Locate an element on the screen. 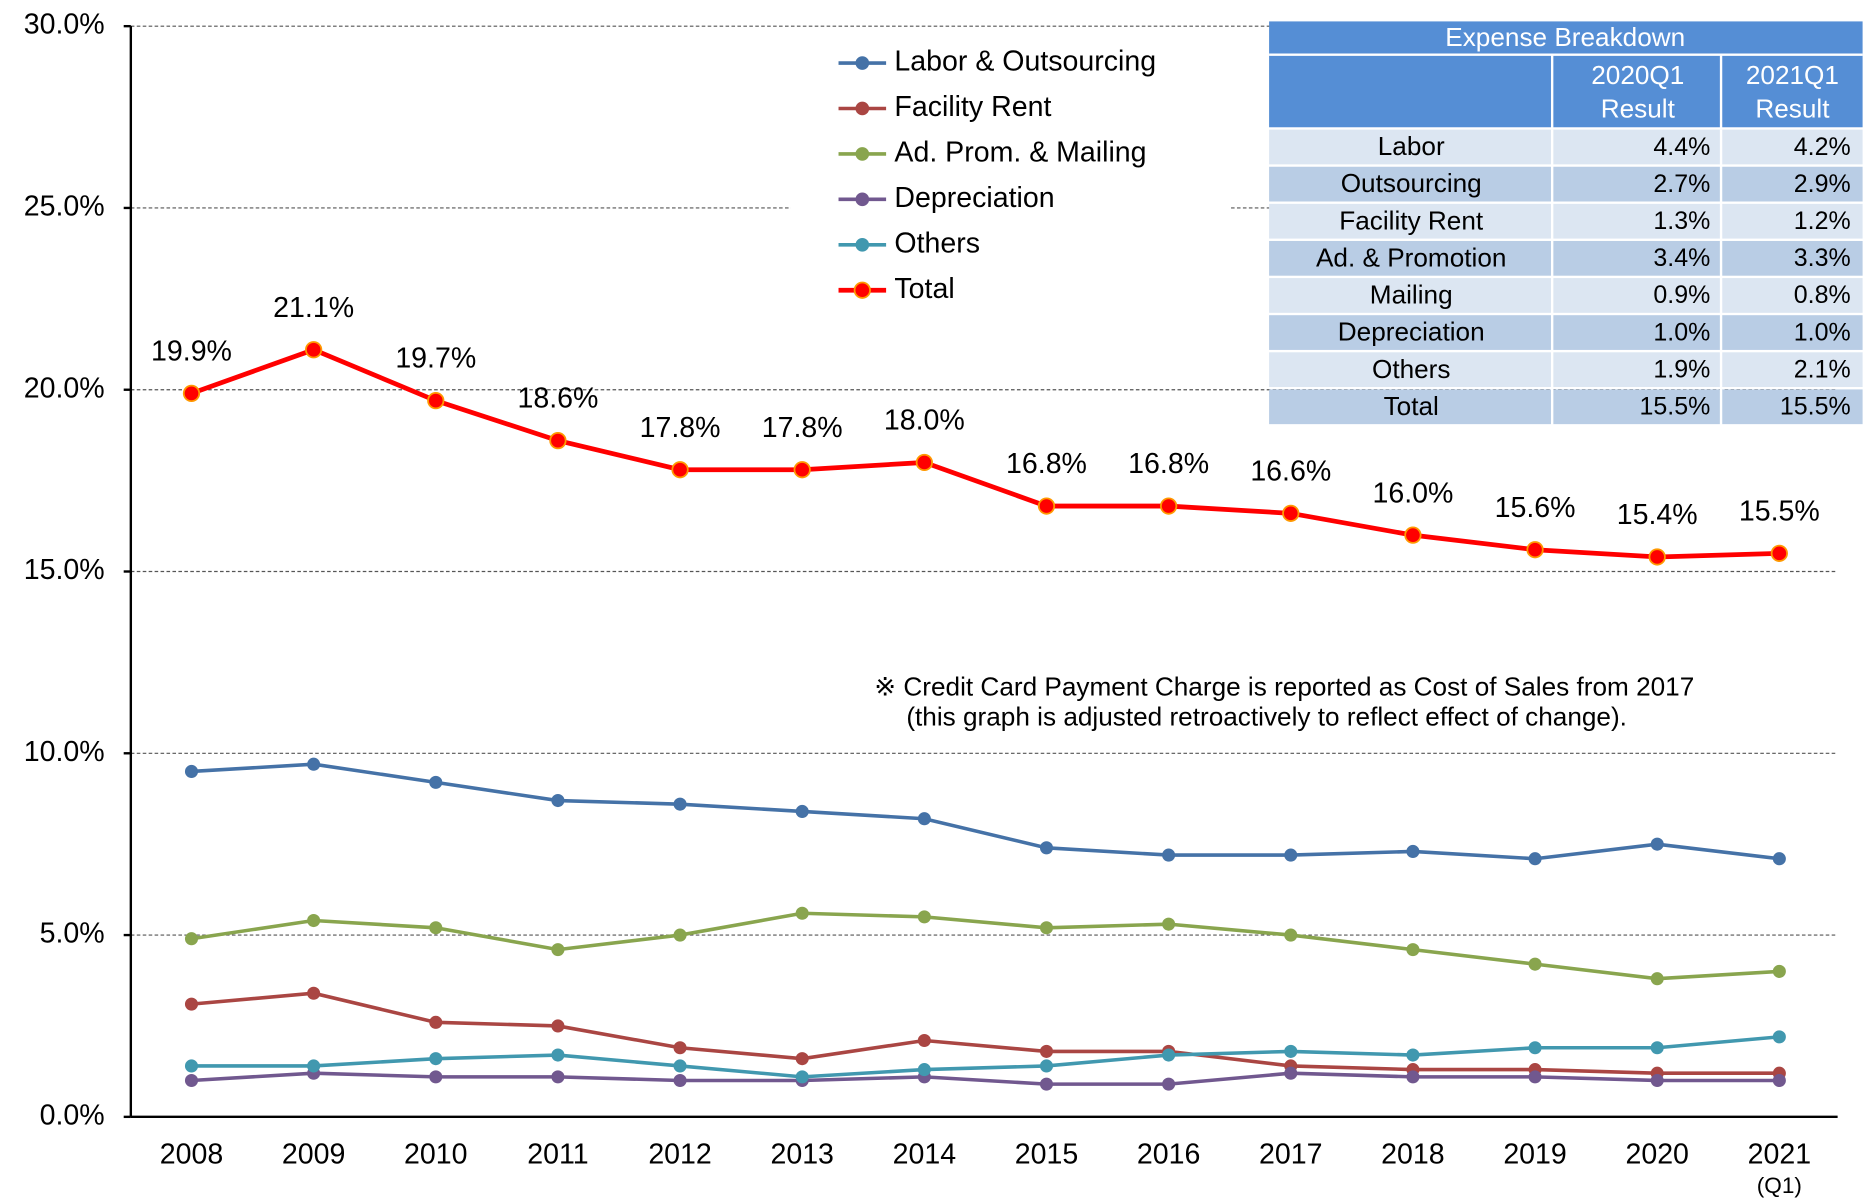 This screenshot has width=1865, height=1203. y-tick-label: 0.0% is located at coordinates (72, 1115).